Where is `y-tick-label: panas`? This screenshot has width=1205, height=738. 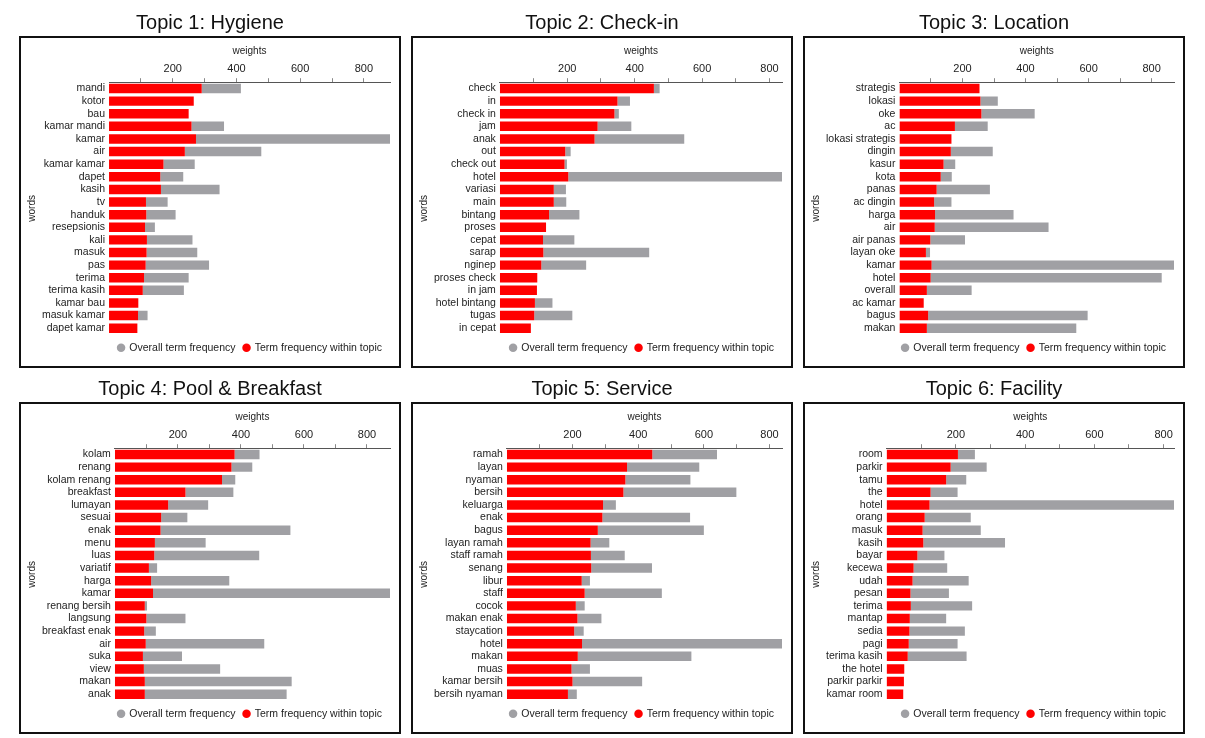 y-tick-label: panas is located at coordinates (881, 188).